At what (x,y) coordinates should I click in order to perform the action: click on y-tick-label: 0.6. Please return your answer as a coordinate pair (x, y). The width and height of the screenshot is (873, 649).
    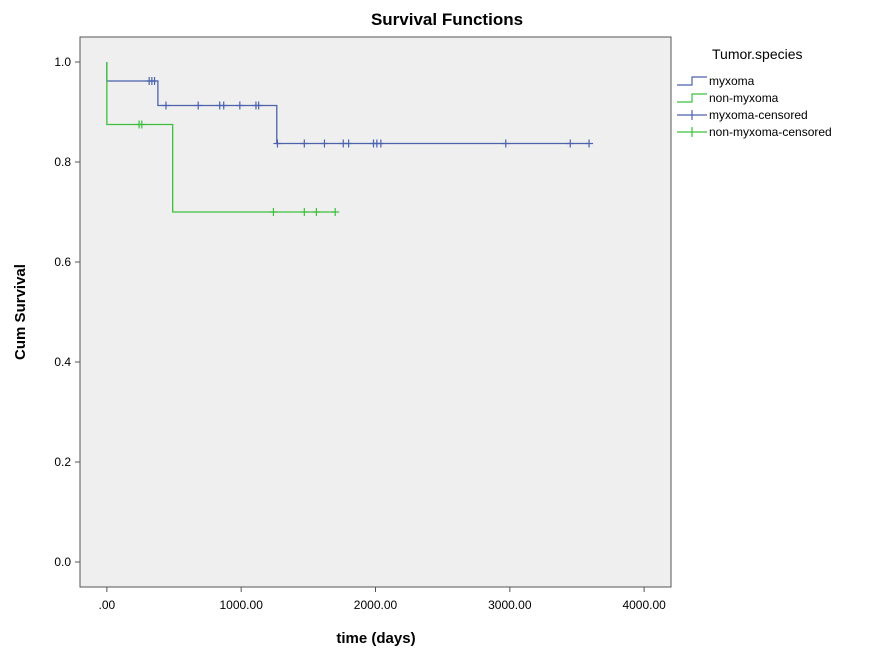
    Looking at the image, I should click on (62, 262).